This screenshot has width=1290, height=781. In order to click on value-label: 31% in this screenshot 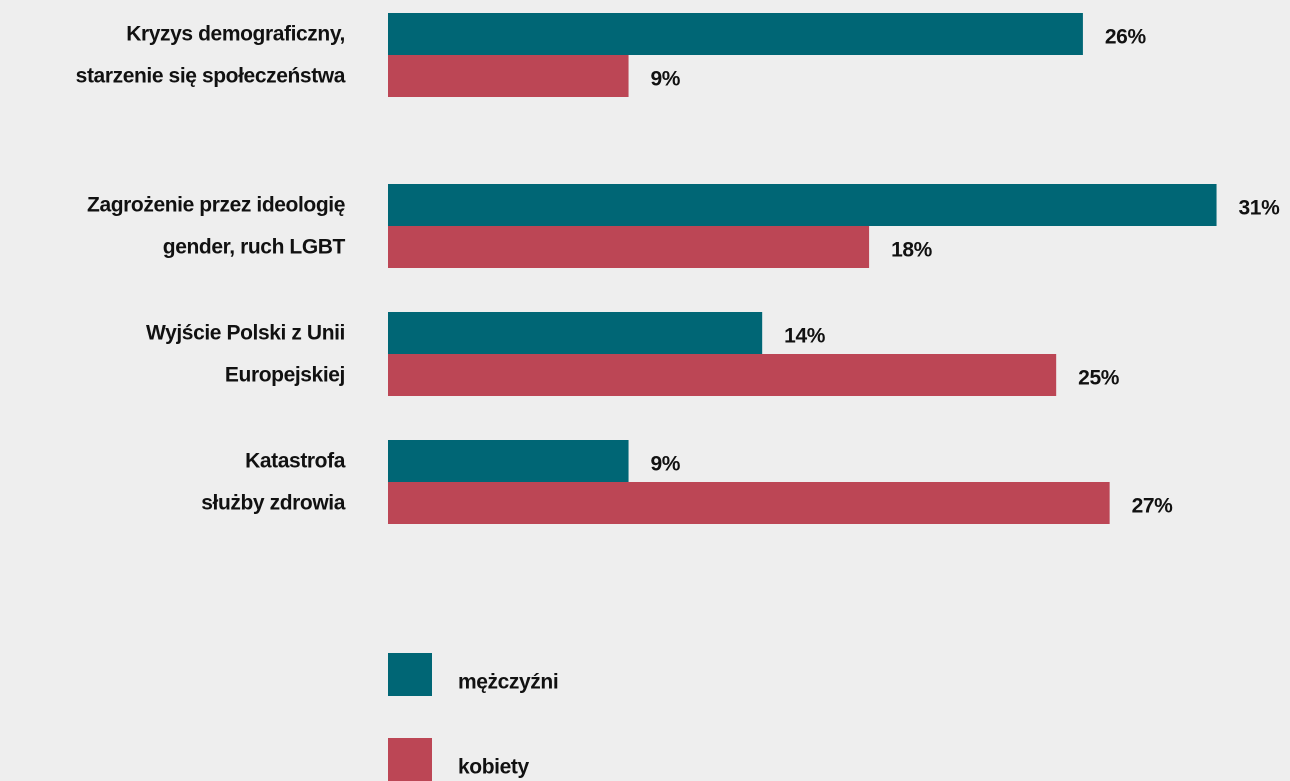, I will do `click(1260, 208)`.